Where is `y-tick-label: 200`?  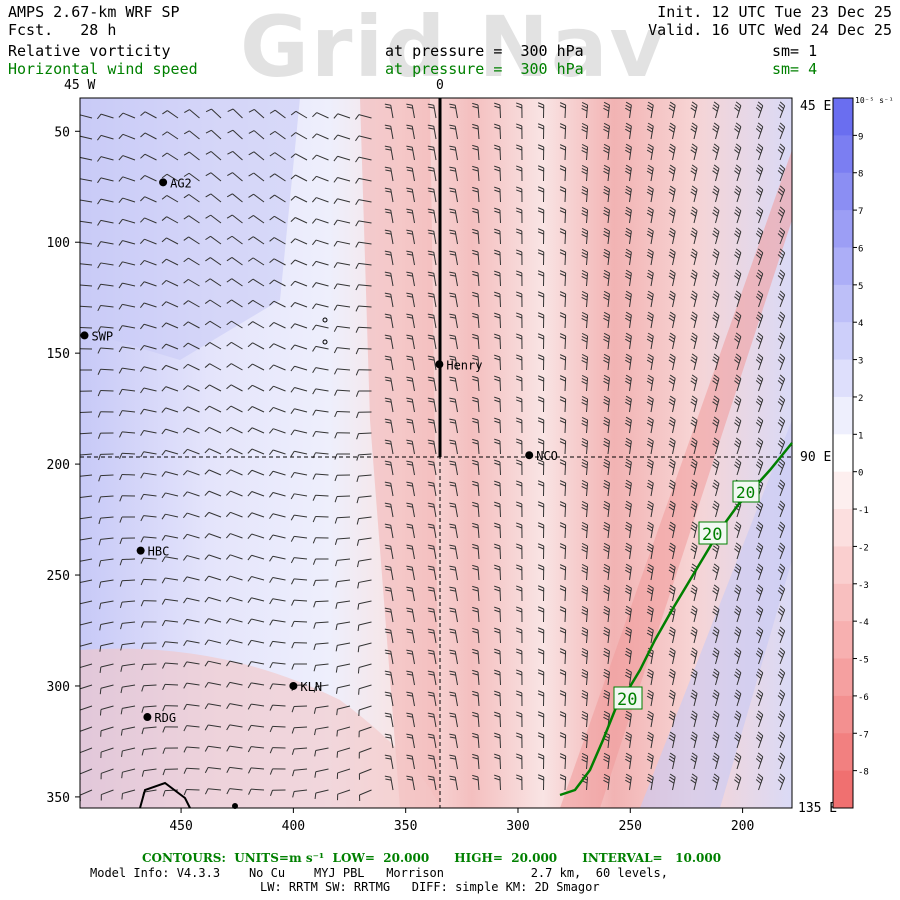 y-tick-label: 200 is located at coordinates (58, 465).